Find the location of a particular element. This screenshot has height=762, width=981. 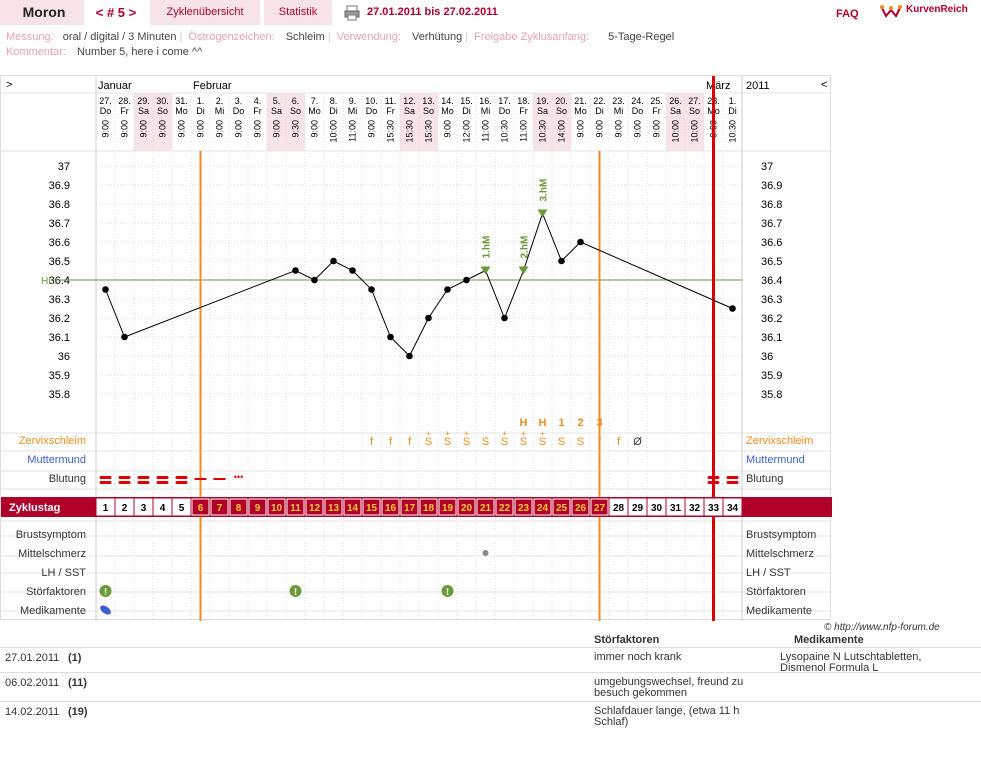

ytick-right: 36.1 is located at coordinates (771, 338).